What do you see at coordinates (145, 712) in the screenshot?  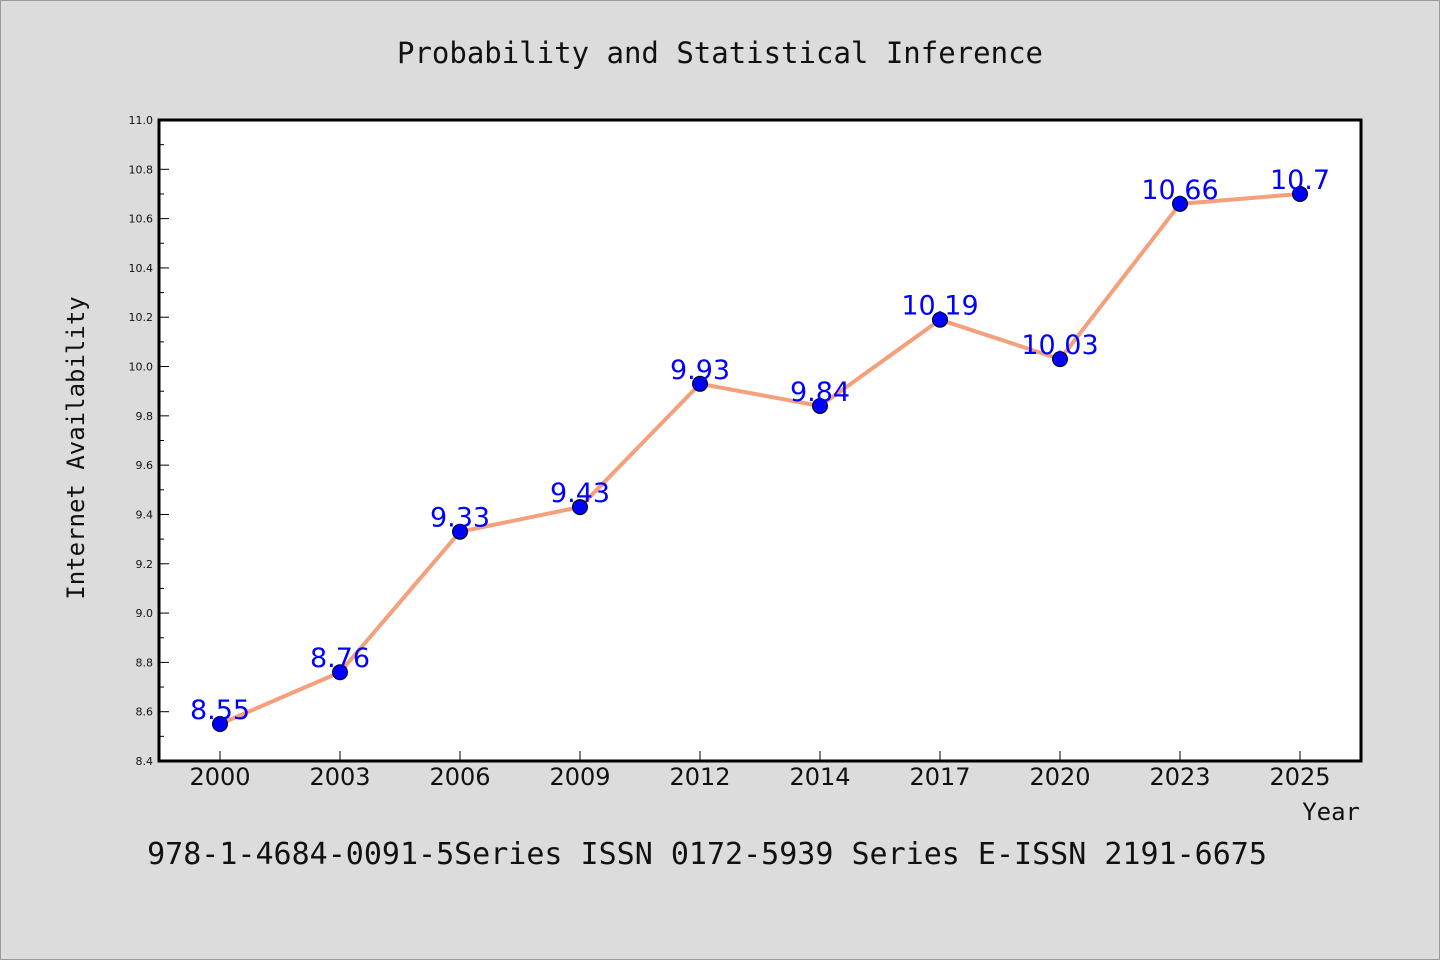 I see `y-tick-label: 8.6` at bounding box center [145, 712].